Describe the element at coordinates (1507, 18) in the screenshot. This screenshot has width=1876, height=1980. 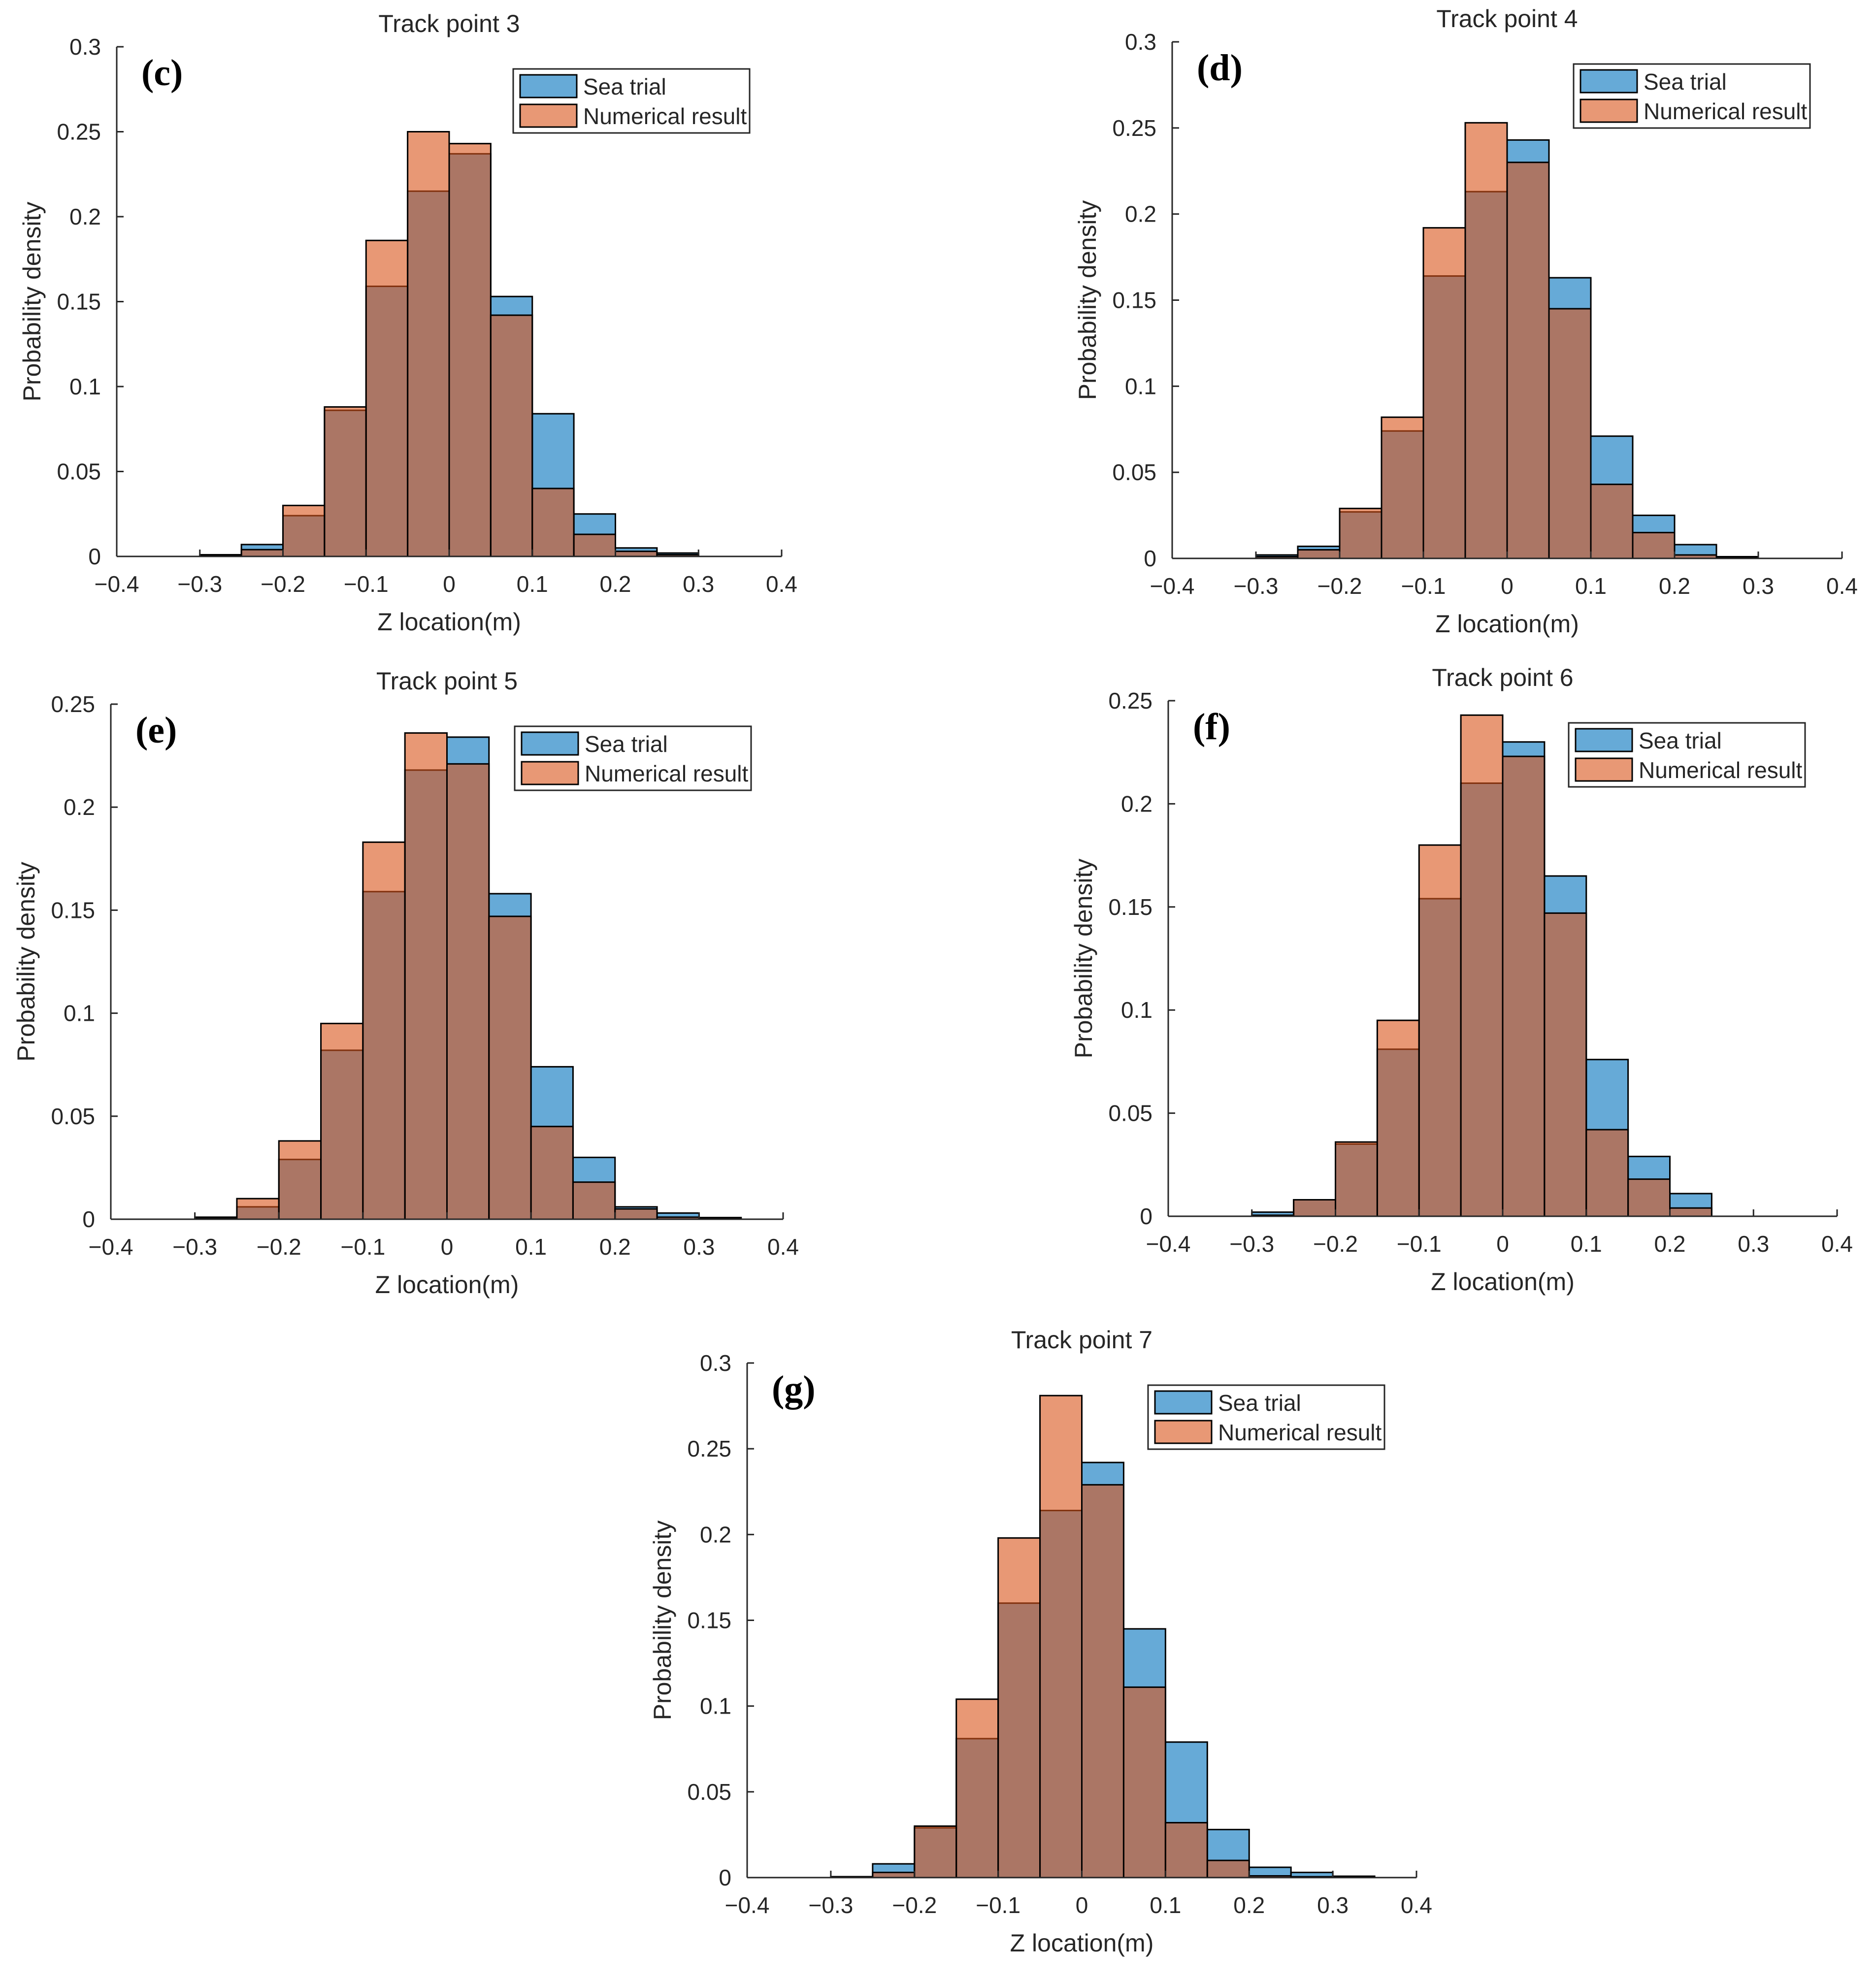
I see `chart-title: Track point 4` at that location.